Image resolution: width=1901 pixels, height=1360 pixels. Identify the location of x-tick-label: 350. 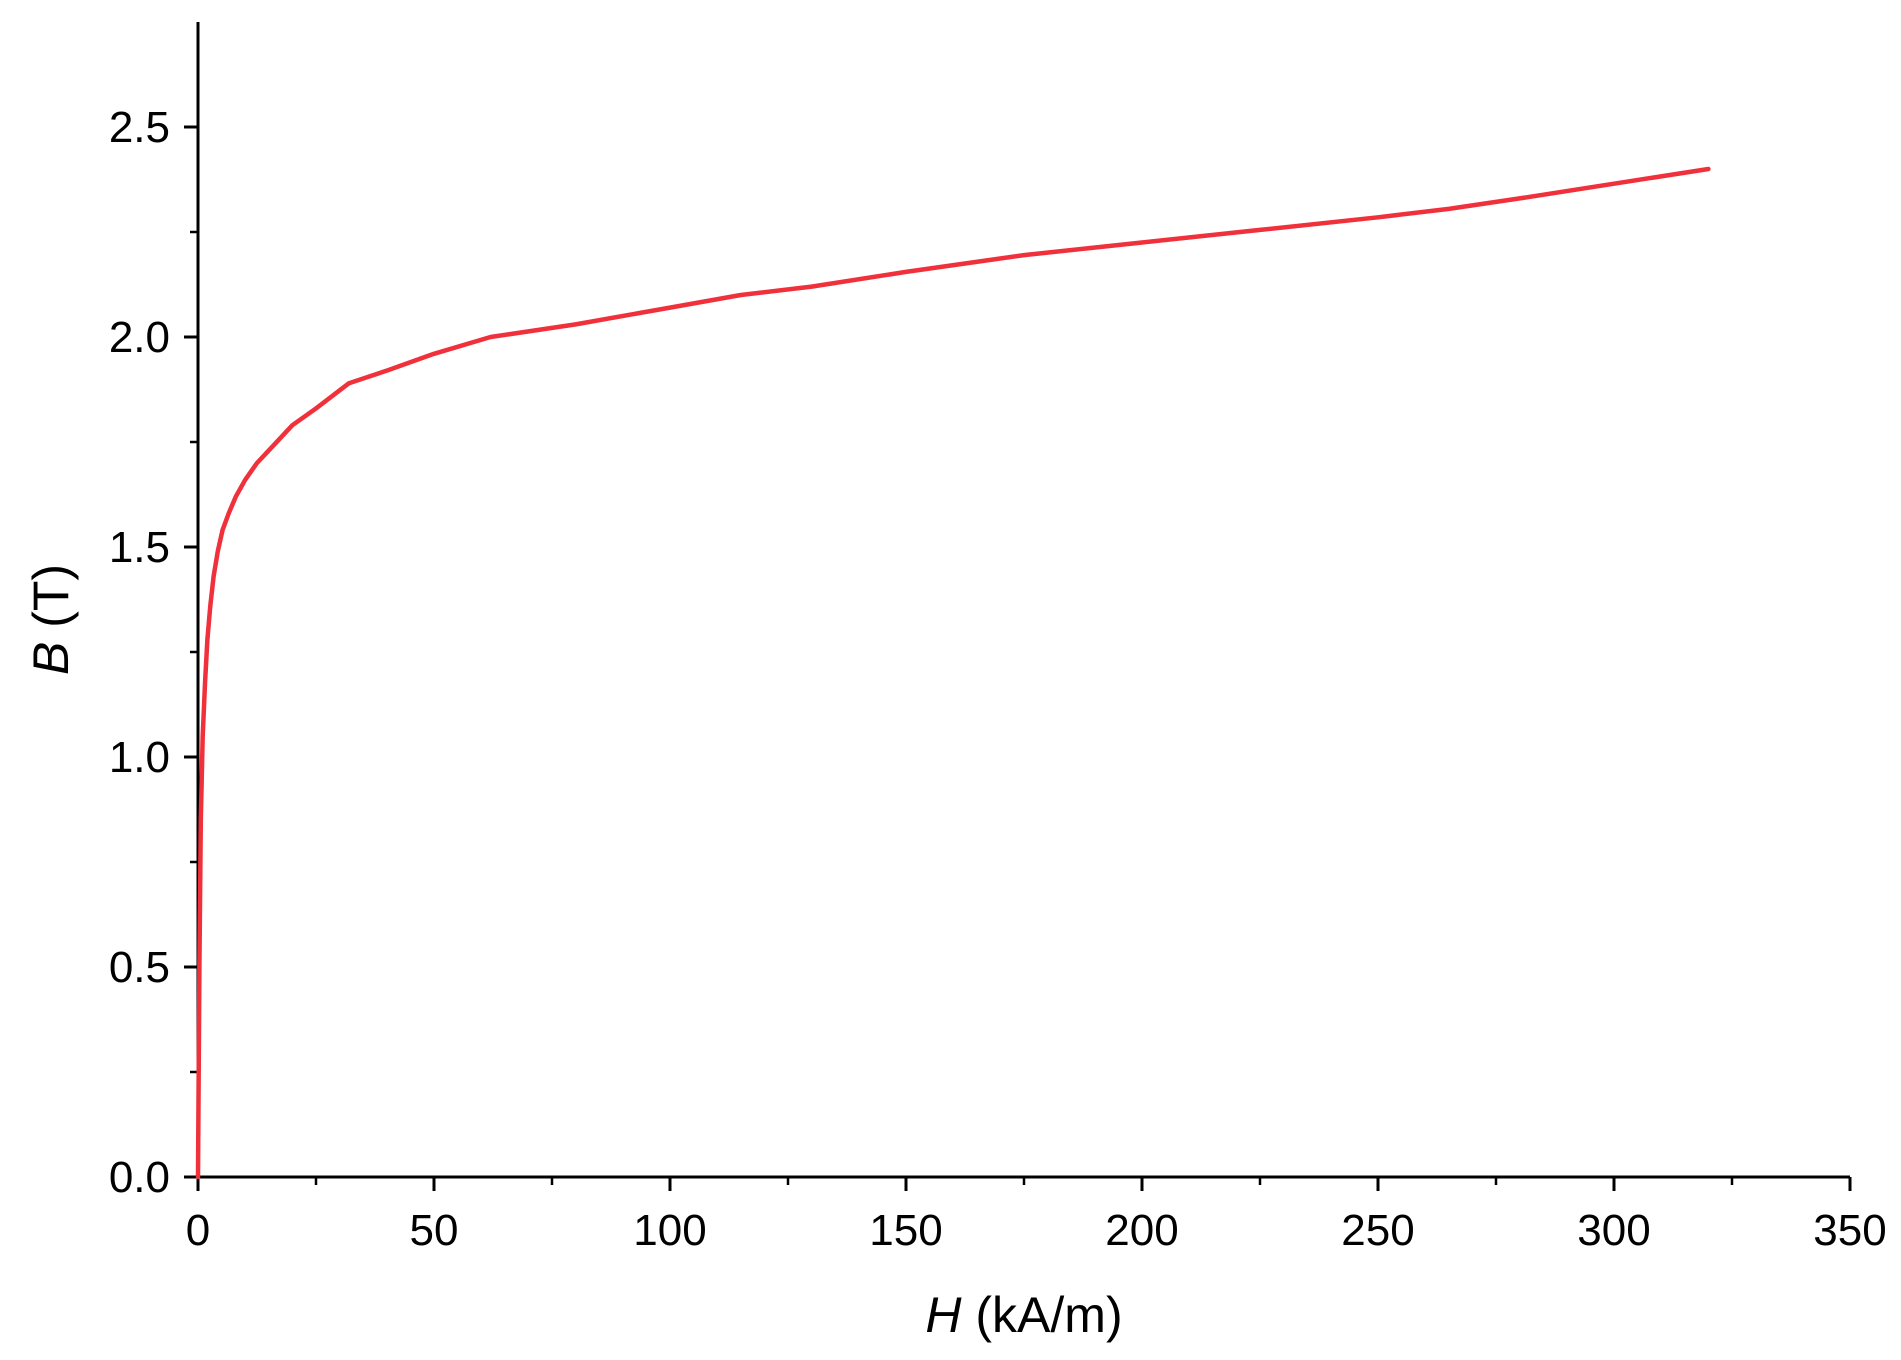
(1849, 1230).